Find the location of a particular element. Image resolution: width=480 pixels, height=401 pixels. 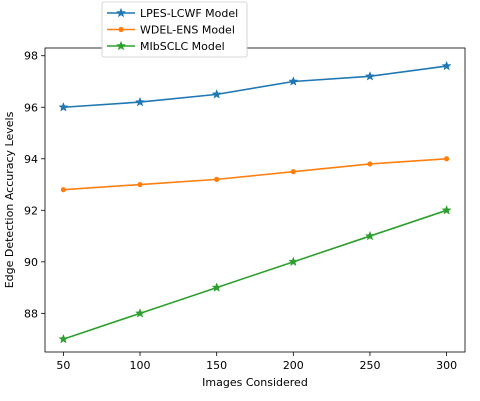

x-axis-ticks: 50 100 150 200 250 300 is located at coordinates (256, 362).